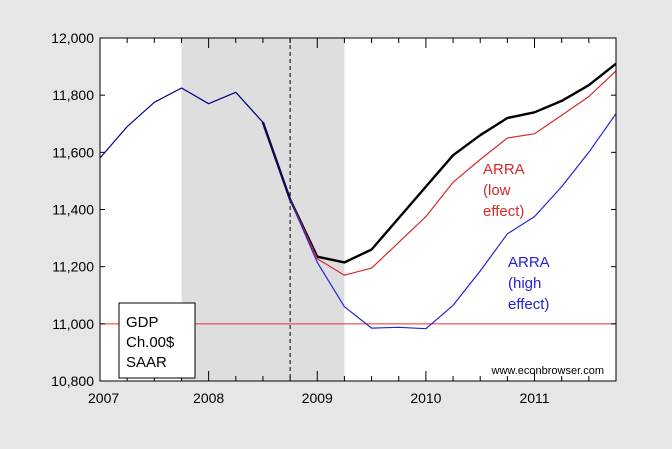 This screenshot has height=449, width=672. I want to click on y-tick-label: 11,600, so click(73, 152).